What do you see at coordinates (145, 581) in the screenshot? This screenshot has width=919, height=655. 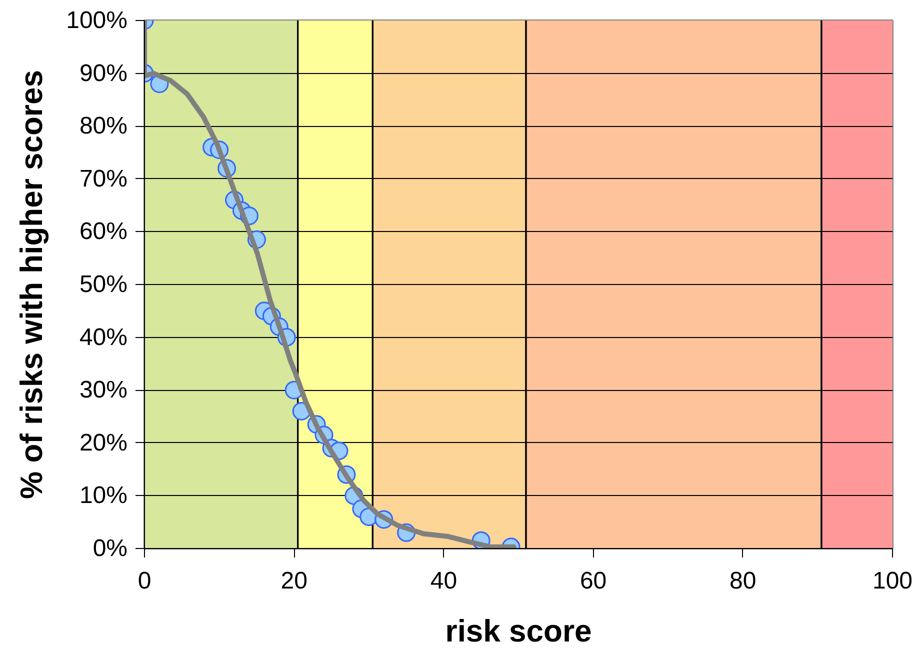 I see `x-tick-label: 0` at bounding box center [145, 581].